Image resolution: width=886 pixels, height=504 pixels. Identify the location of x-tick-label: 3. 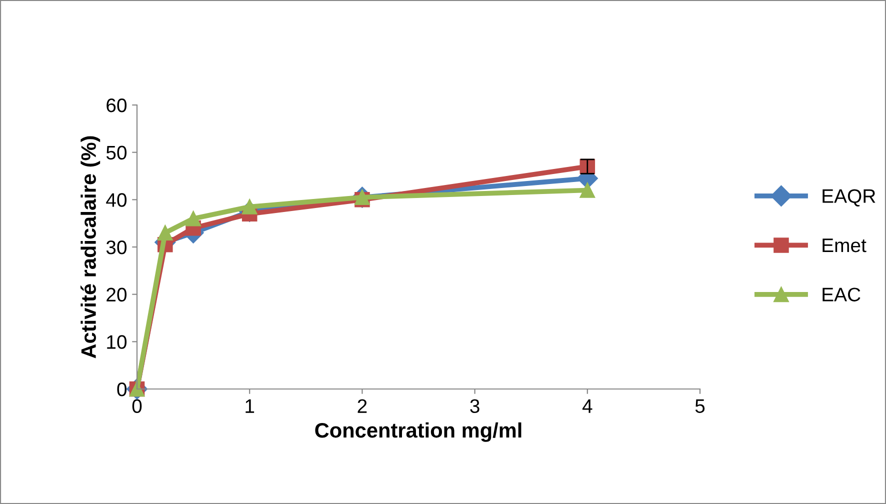
(475, 406).